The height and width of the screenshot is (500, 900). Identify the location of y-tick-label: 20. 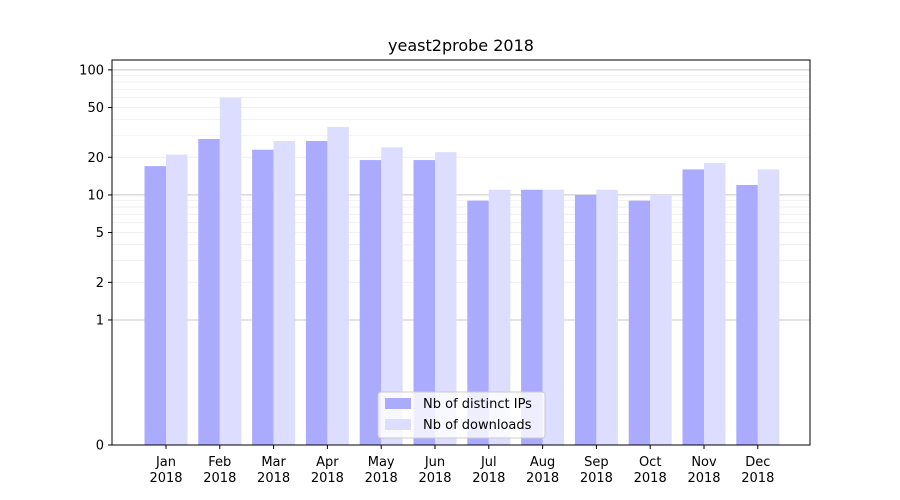
(95, 158).